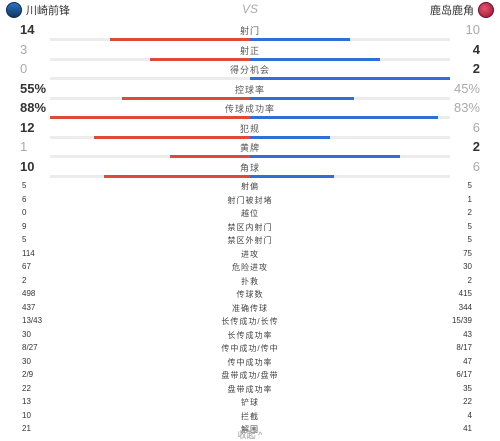 This screenshot has width=500, height=441. I want to click on bar-stat-row: 88% 传球成功率 83%, so click(250, 112).